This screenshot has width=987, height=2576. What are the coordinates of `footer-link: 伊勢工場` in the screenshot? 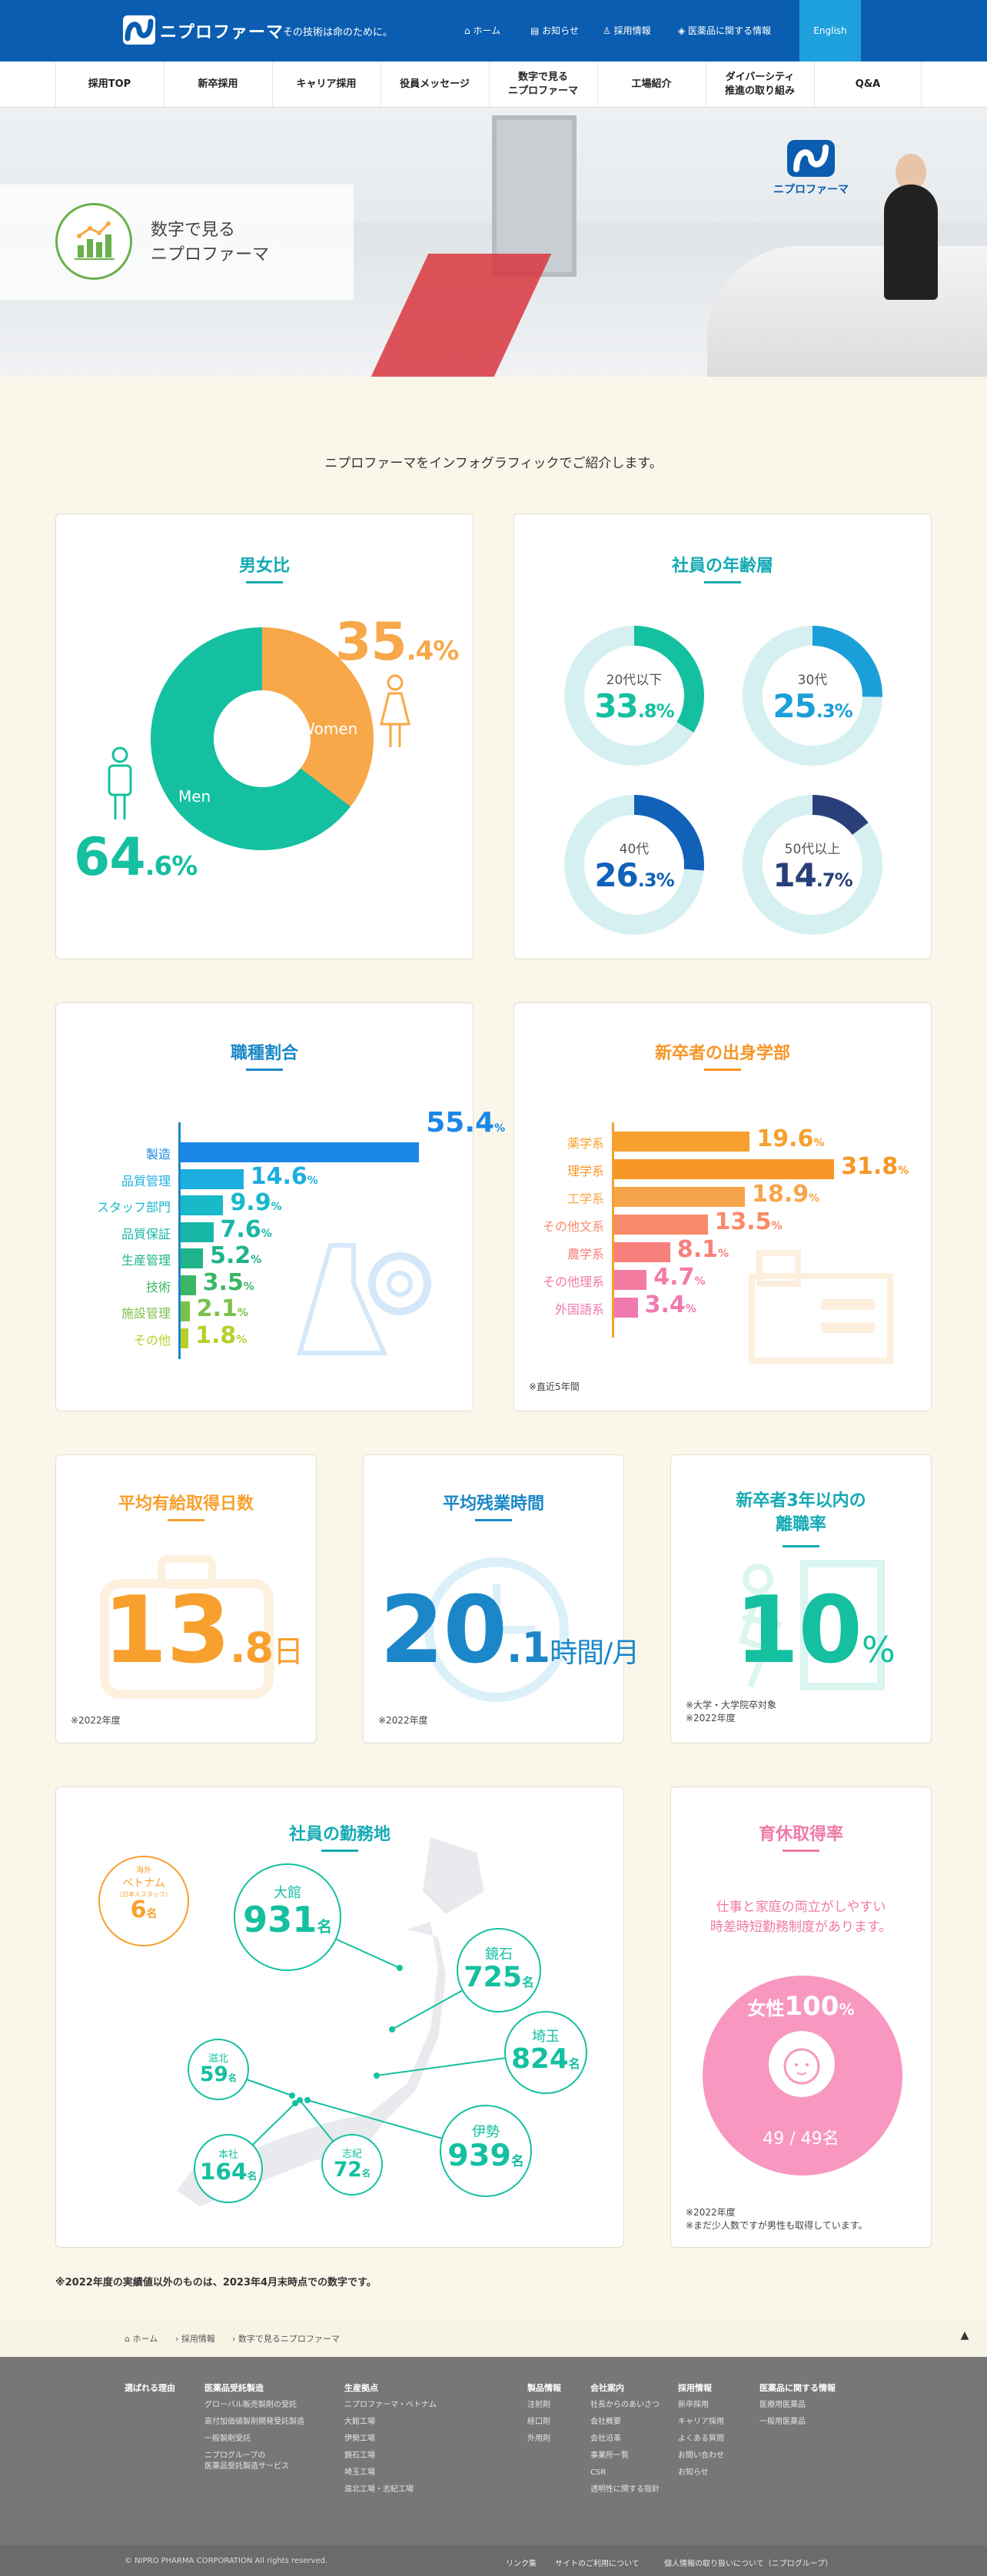 It's located at (359, 2439).